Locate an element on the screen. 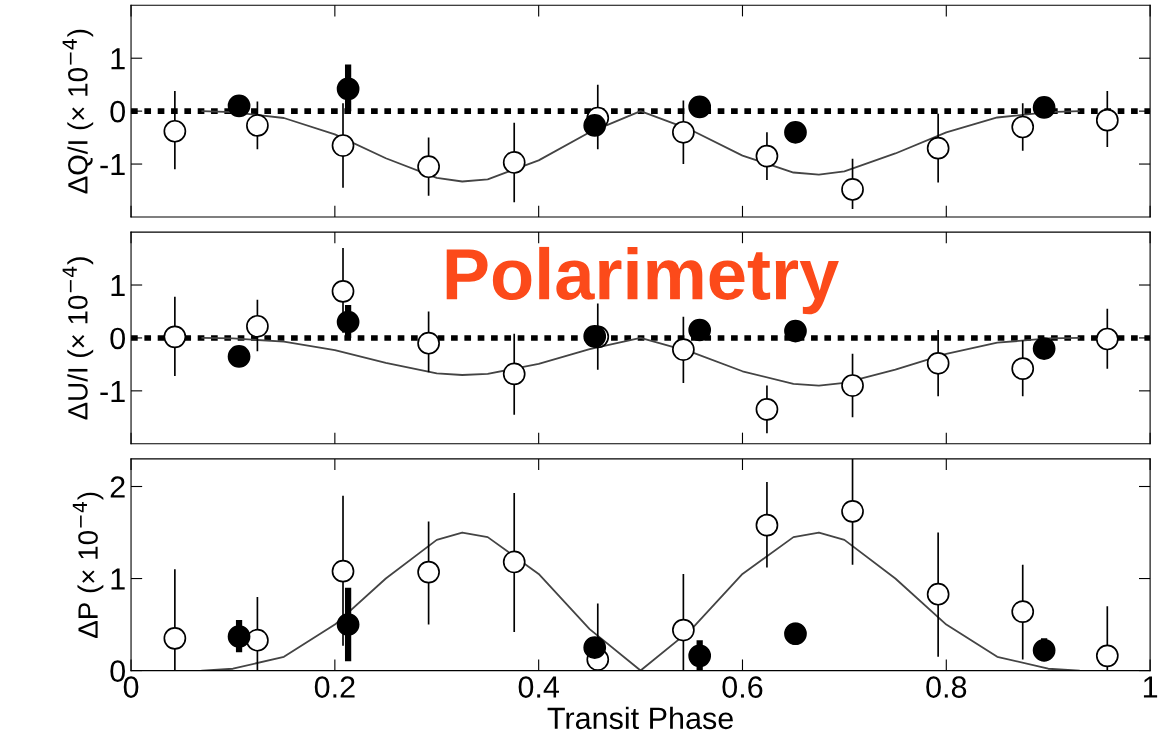 The width and height of the screenshot is (1170, 756). x-tick-label: 0.4 is located at coordinates (539, 687).